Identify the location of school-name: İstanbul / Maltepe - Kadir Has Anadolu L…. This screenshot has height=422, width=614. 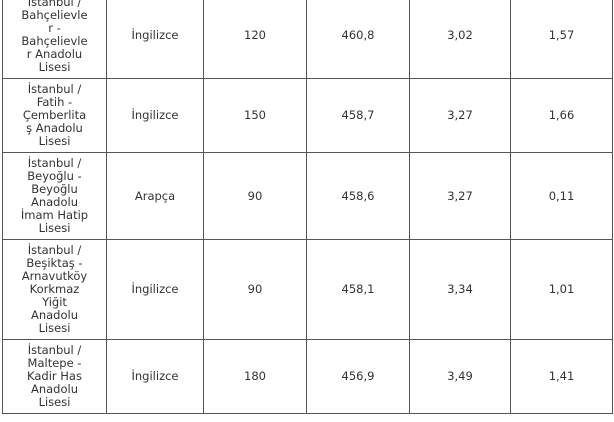
(54, 376).